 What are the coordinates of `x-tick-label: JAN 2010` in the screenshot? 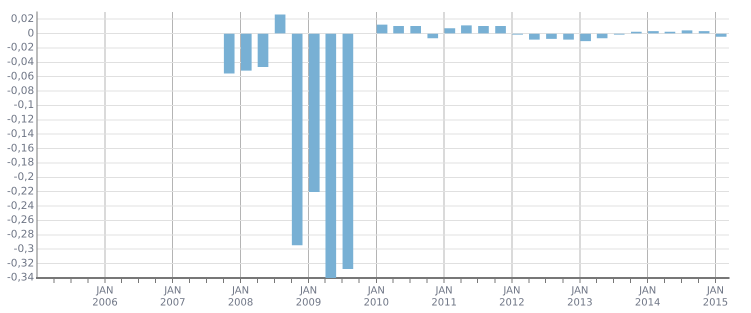 It's located at (377, 297).